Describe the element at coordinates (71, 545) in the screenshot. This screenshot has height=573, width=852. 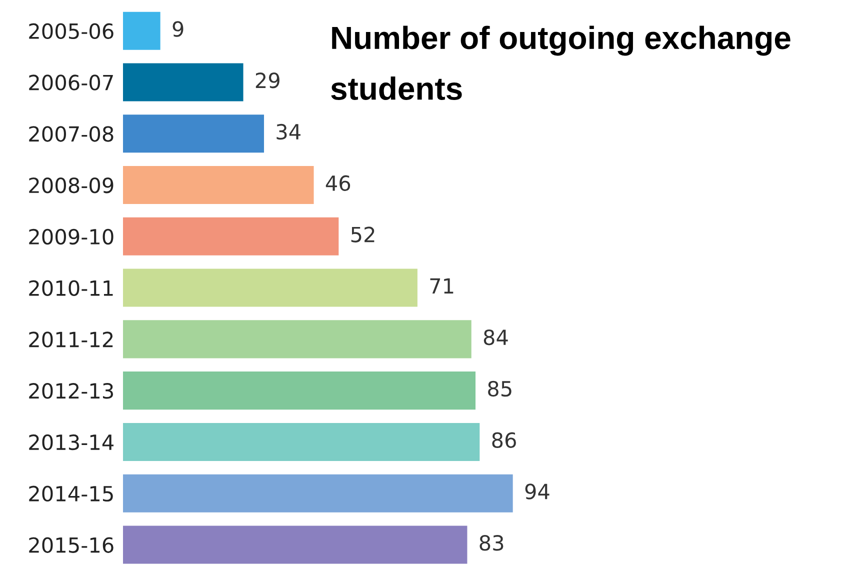
I see `y-tick-label: 2015-16` at that location.